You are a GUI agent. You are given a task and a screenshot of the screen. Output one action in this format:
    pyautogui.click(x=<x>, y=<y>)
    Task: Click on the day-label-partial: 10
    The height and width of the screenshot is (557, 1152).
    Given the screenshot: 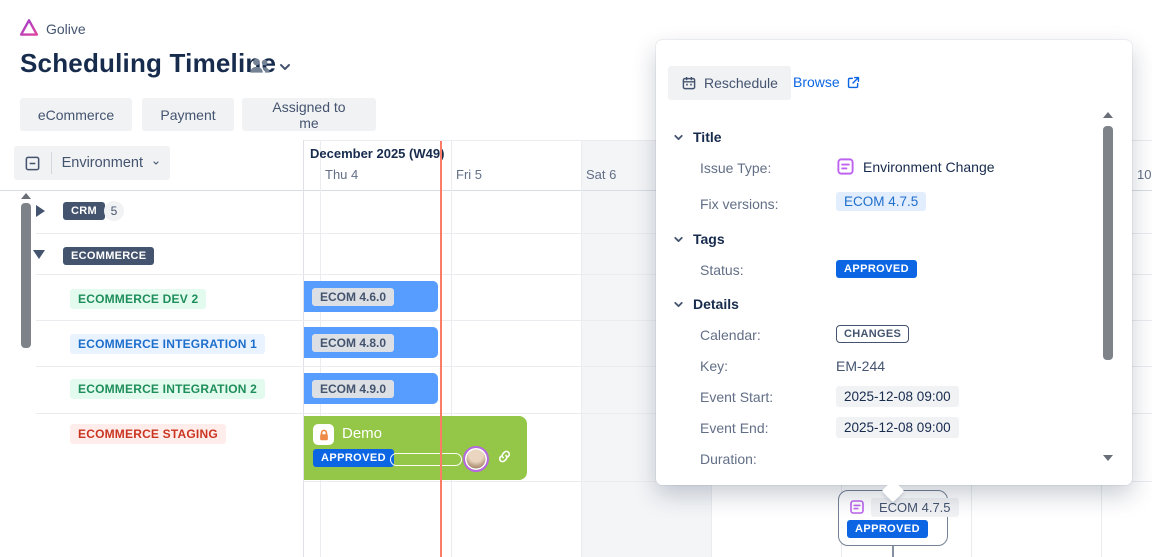 What is the action you would take?
    pyautogui.click(x=1144, y=174)
    